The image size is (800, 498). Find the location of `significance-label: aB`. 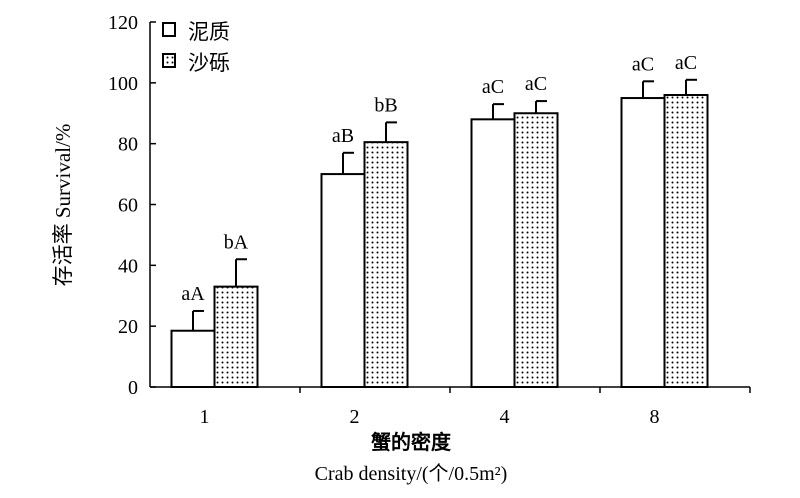

significance-label: aB is located at coordinates (343, 136).